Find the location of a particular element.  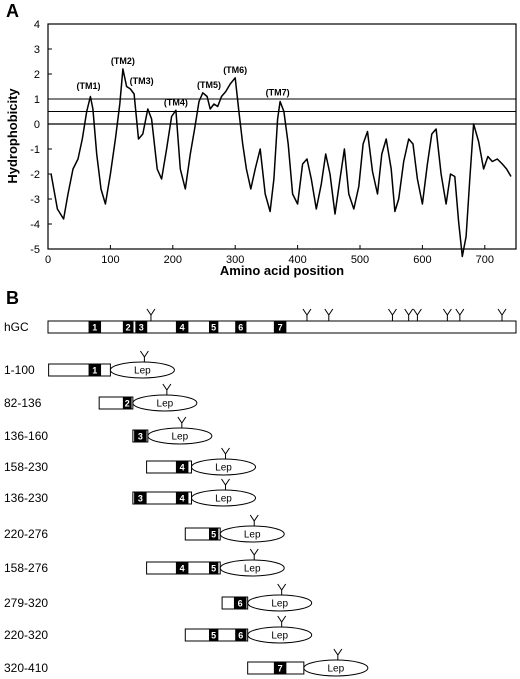

y-axis-ticks: 4 3 2 1 0 -1 -2 -3 -4 -5 is located at coordinates (41, 137).